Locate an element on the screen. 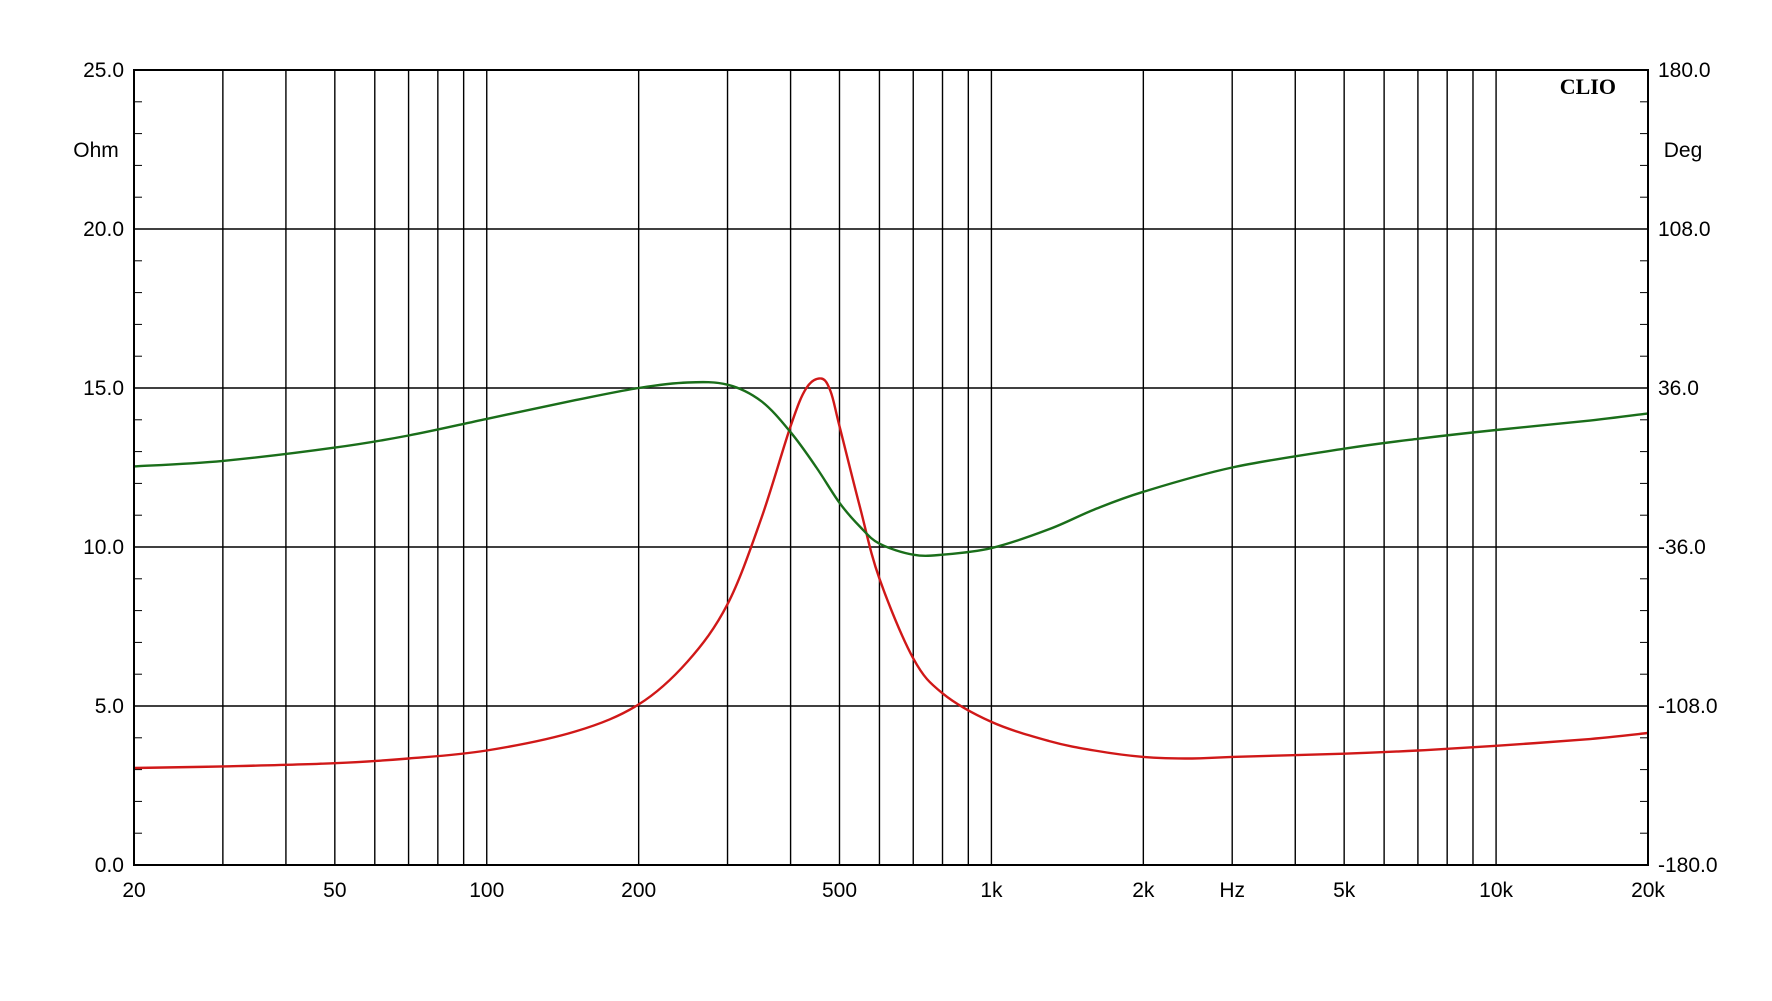 This screenshot has height=1001, width=1772. x-tick-label: 10k is located at coordinates (1496, 890).